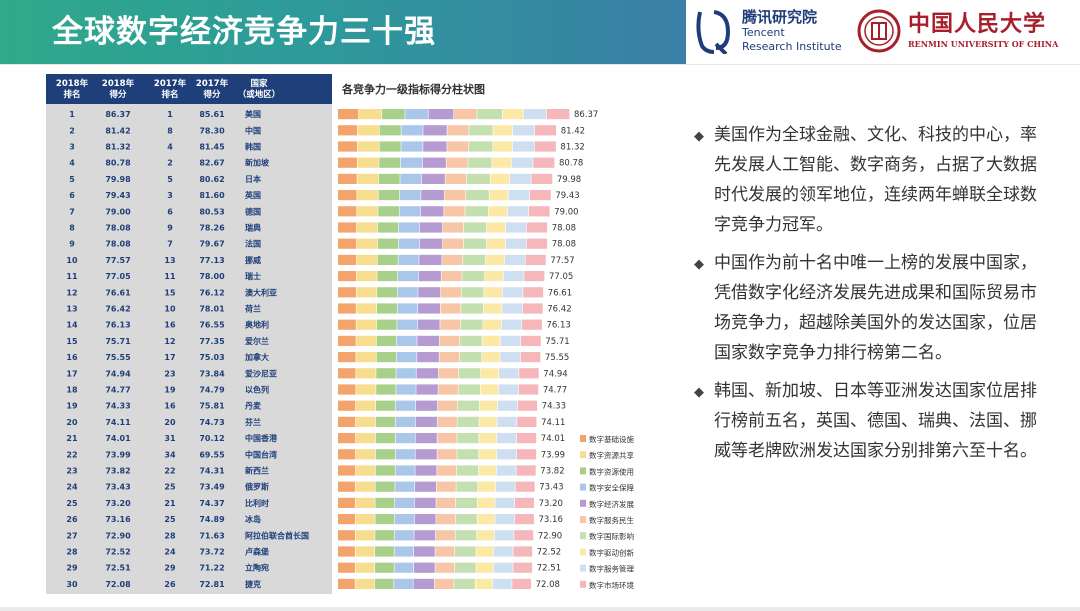  I want to click on table-header-cell: 排名, so click(169, 94).